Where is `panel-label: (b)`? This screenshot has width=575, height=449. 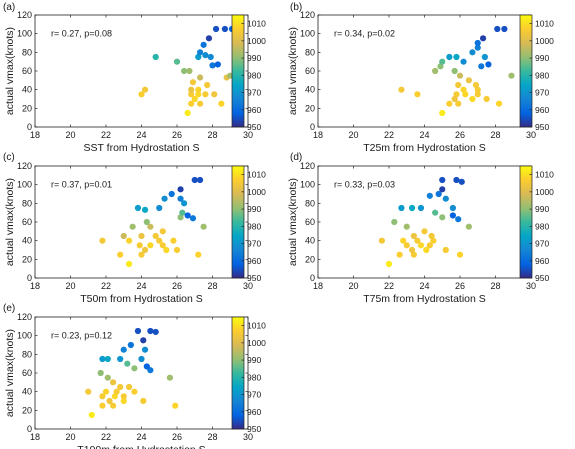
panel-label: (b) is located at coordinates (296, 7).